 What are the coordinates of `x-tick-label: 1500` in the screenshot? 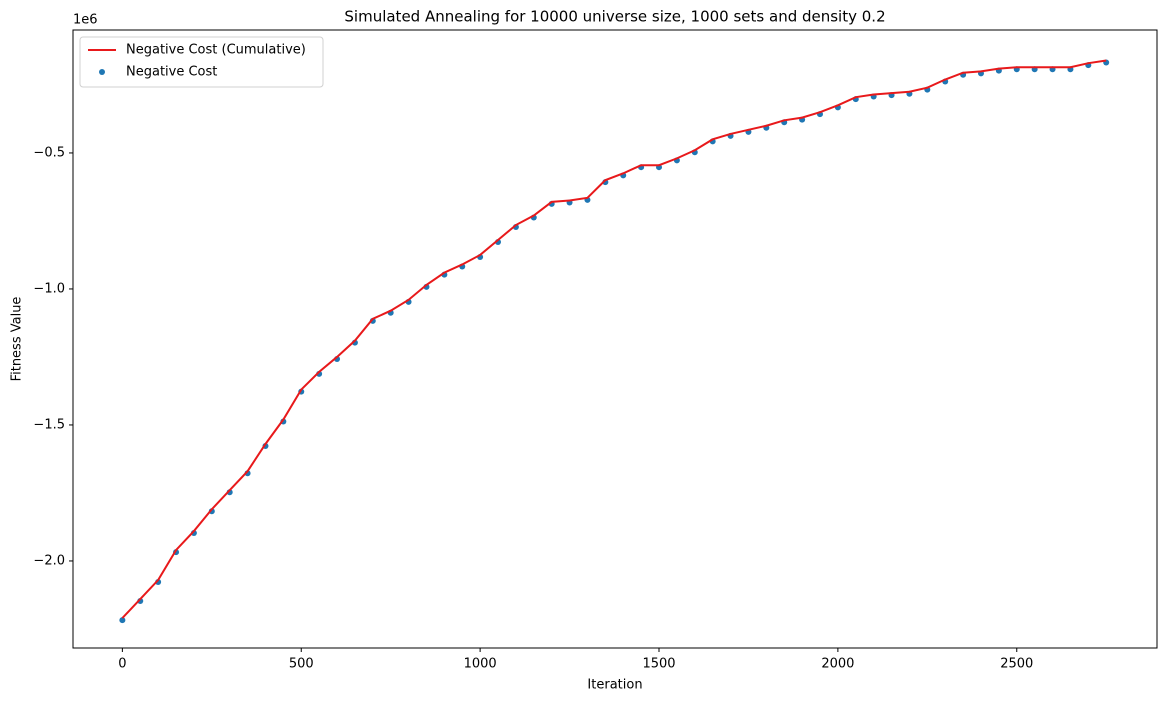 It's located at (658, 664).